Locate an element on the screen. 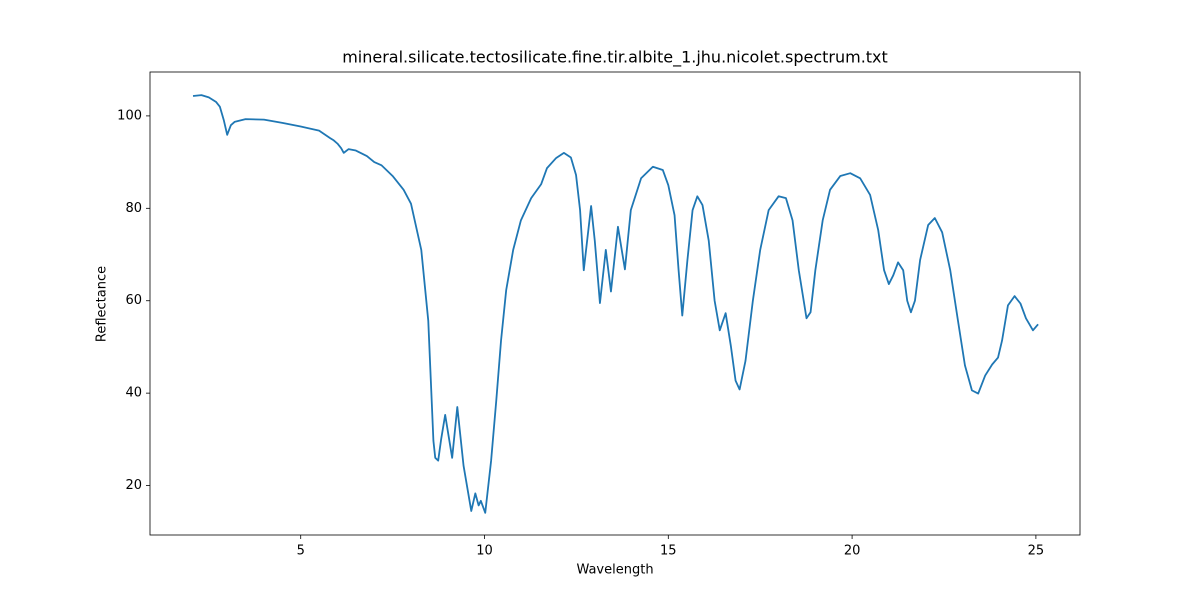 This screenshot has height=600, width=1200. y-axis-label: Reflectance is located at coordinates (102, 304).